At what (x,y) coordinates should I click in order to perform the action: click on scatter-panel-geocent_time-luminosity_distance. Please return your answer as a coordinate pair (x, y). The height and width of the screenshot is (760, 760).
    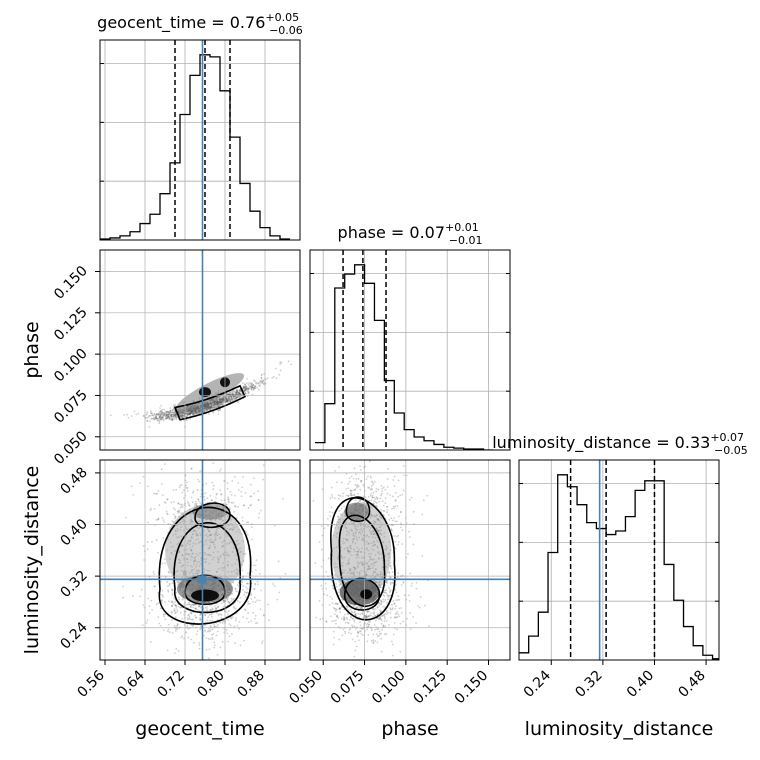
    Looking at the image, I should click on (200, 560).